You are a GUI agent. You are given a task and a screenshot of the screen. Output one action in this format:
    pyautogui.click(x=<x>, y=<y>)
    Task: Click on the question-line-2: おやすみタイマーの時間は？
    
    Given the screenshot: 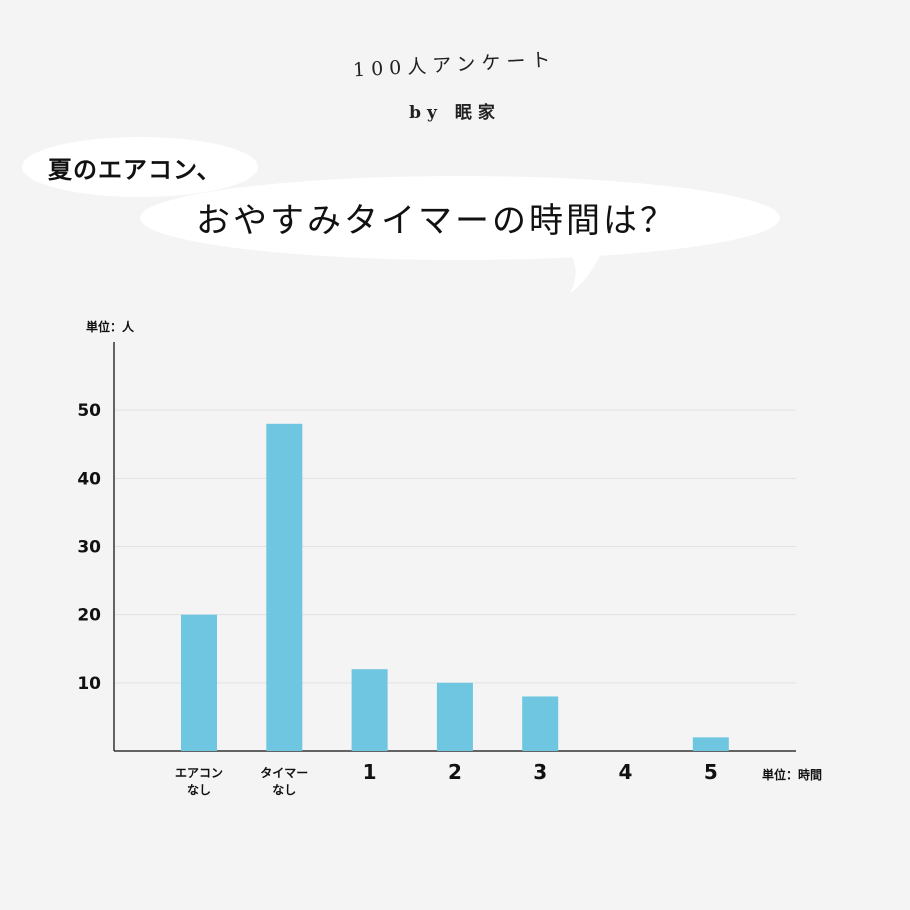 What is the action you would take?
    pyautogui.click(x=436, y=221)
    